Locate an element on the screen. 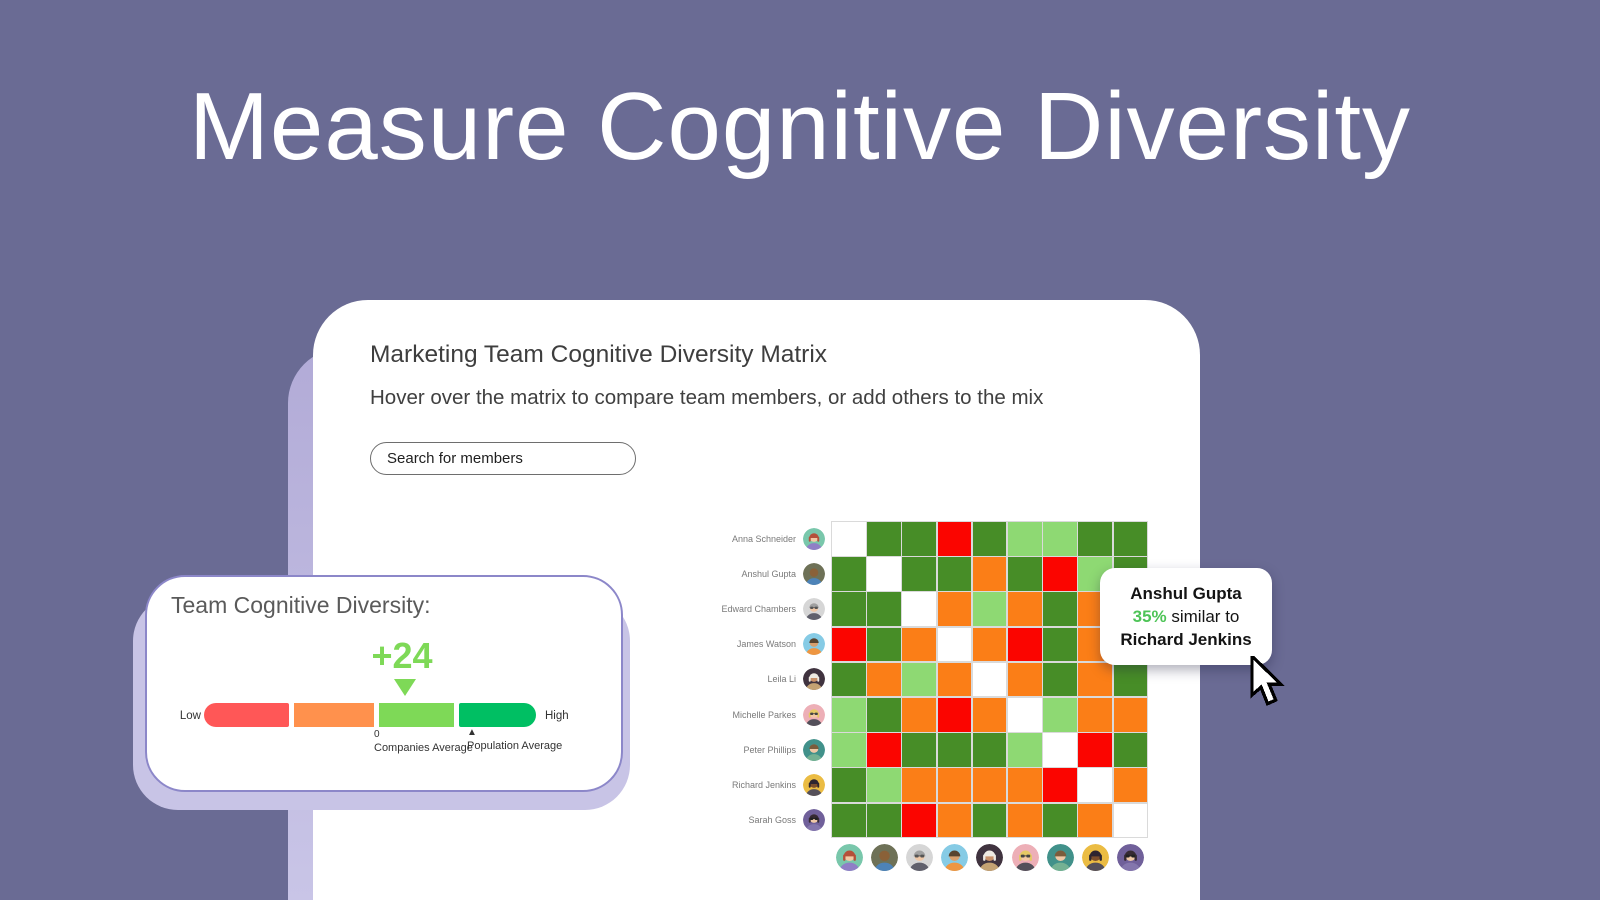 The height and width of the screenshot is (900, 1600). page-title: Measure Cognitive Diversity is located at coordinates (800, 126).